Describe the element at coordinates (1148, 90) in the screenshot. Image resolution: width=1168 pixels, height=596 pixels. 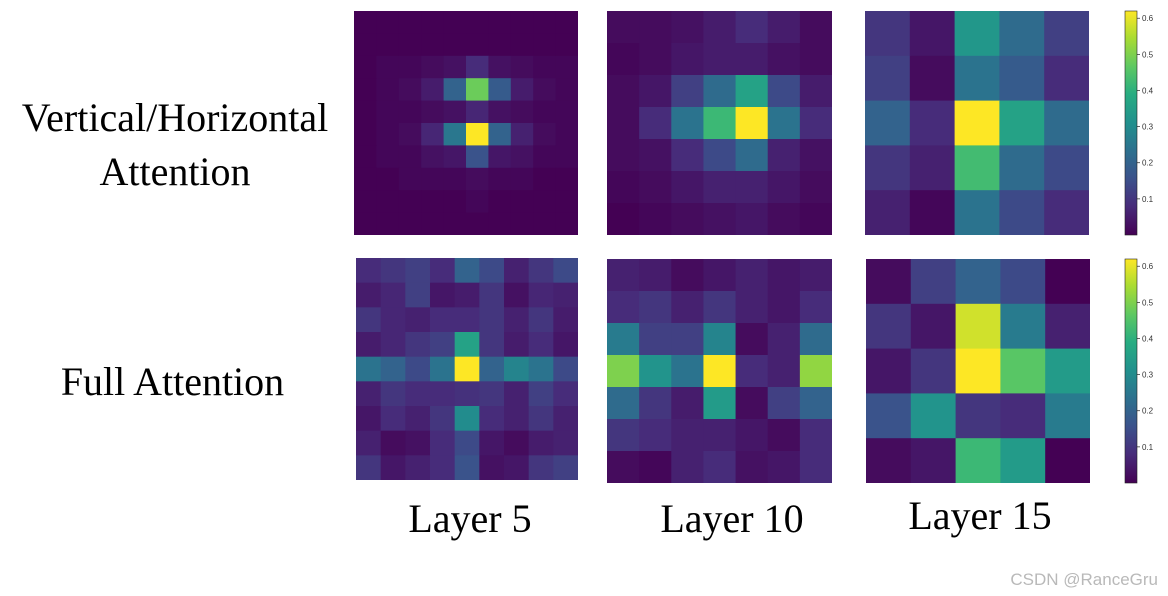
I see `colorbar-tick-label: 0.4` at that location.